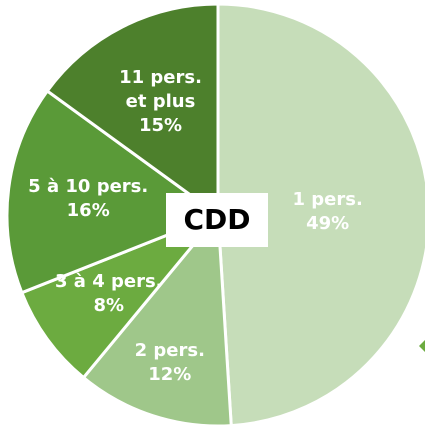 The width and height of the screenshot is (425, 439). I want to click on slice-label: 2 pers. 12%, so click(170, 363).